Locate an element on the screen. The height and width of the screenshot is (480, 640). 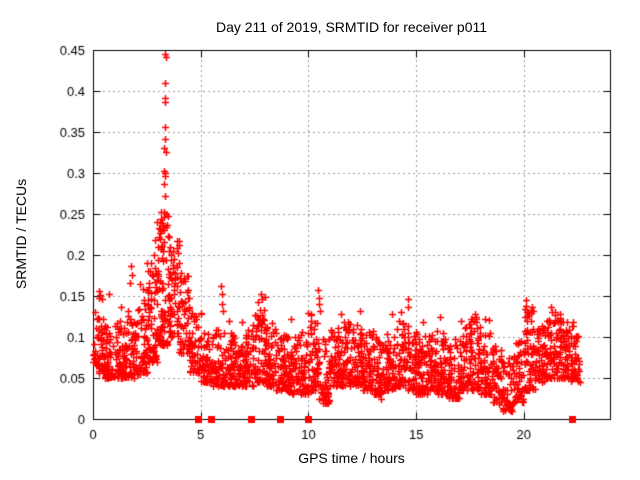
x-axis-label: GPS time / hours is located at coordinates (351, 458).